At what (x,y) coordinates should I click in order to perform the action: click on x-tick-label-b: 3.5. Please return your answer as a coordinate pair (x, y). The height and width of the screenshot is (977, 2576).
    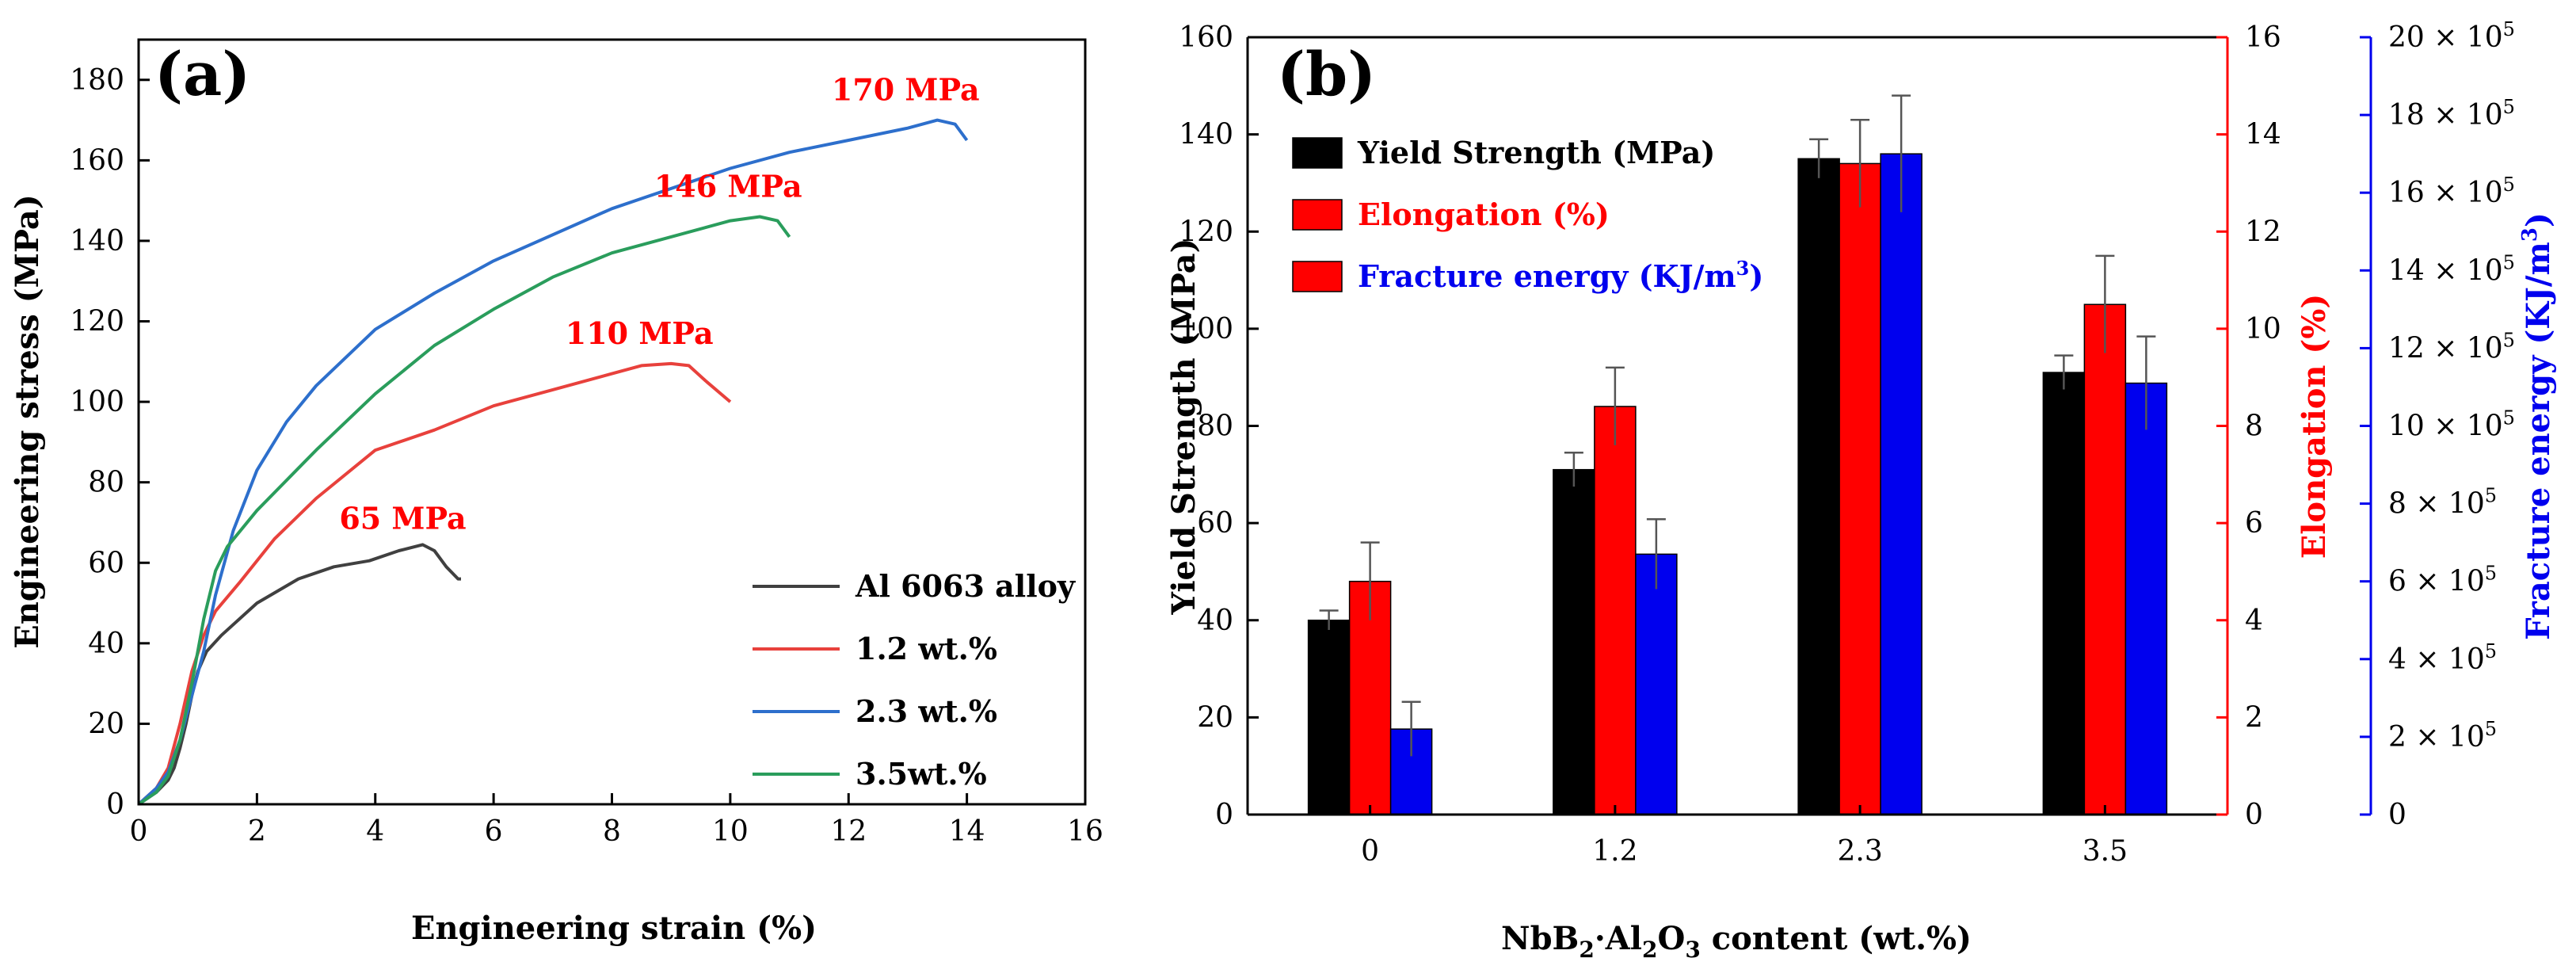
    Looking at the image, I should click on (2105, 851).